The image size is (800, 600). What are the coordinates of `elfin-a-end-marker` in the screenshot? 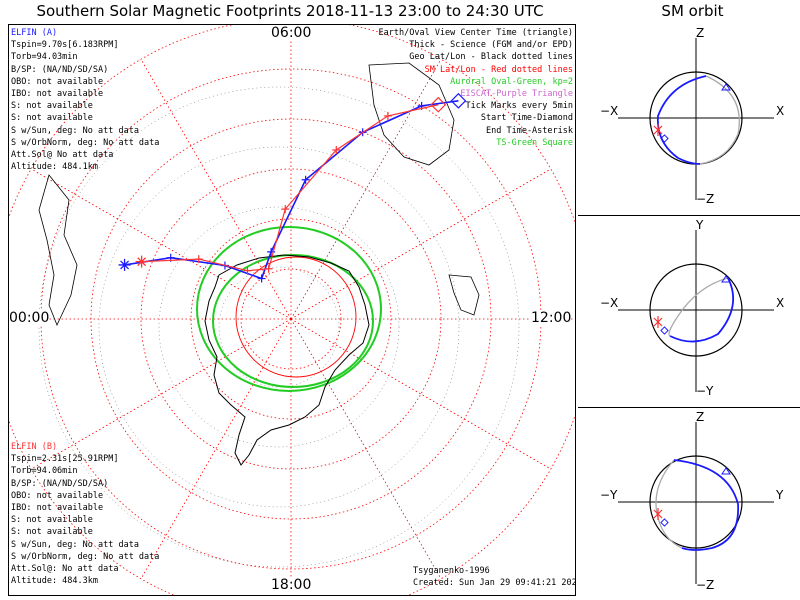 It's located at (124, 264).